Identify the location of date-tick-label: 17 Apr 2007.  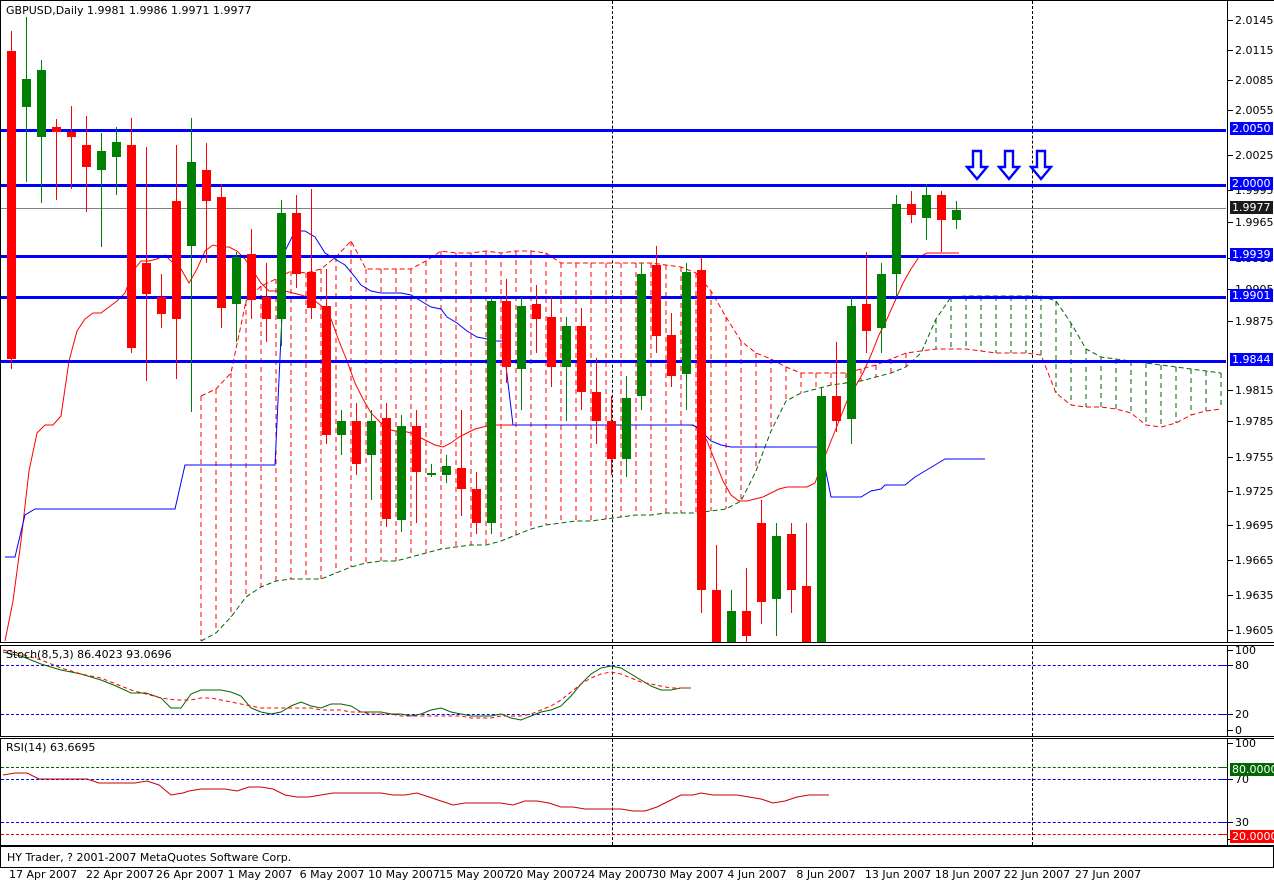
(43, 874).